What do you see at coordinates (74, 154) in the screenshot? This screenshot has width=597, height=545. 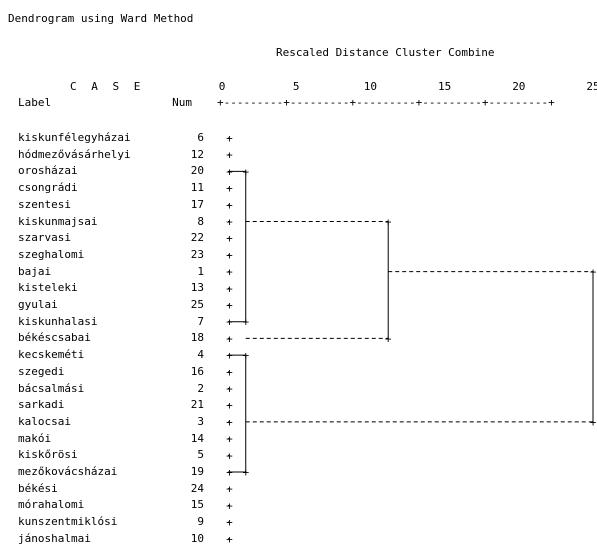 I see `case-label: hódmezővásárhelyi` at bounding box center [74, 154].